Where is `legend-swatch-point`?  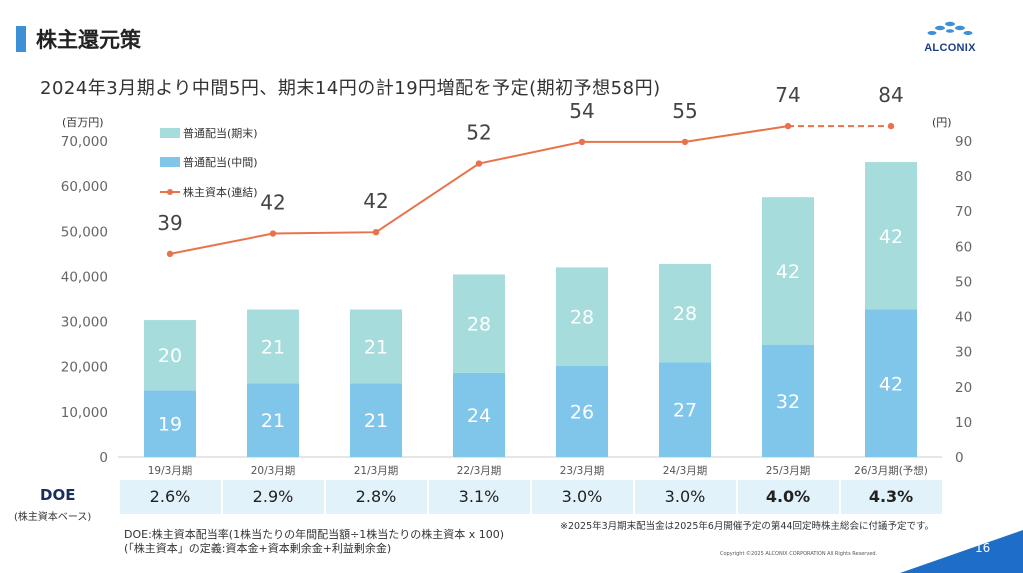 legend-swatch-point is located at coordinates (170, 192).